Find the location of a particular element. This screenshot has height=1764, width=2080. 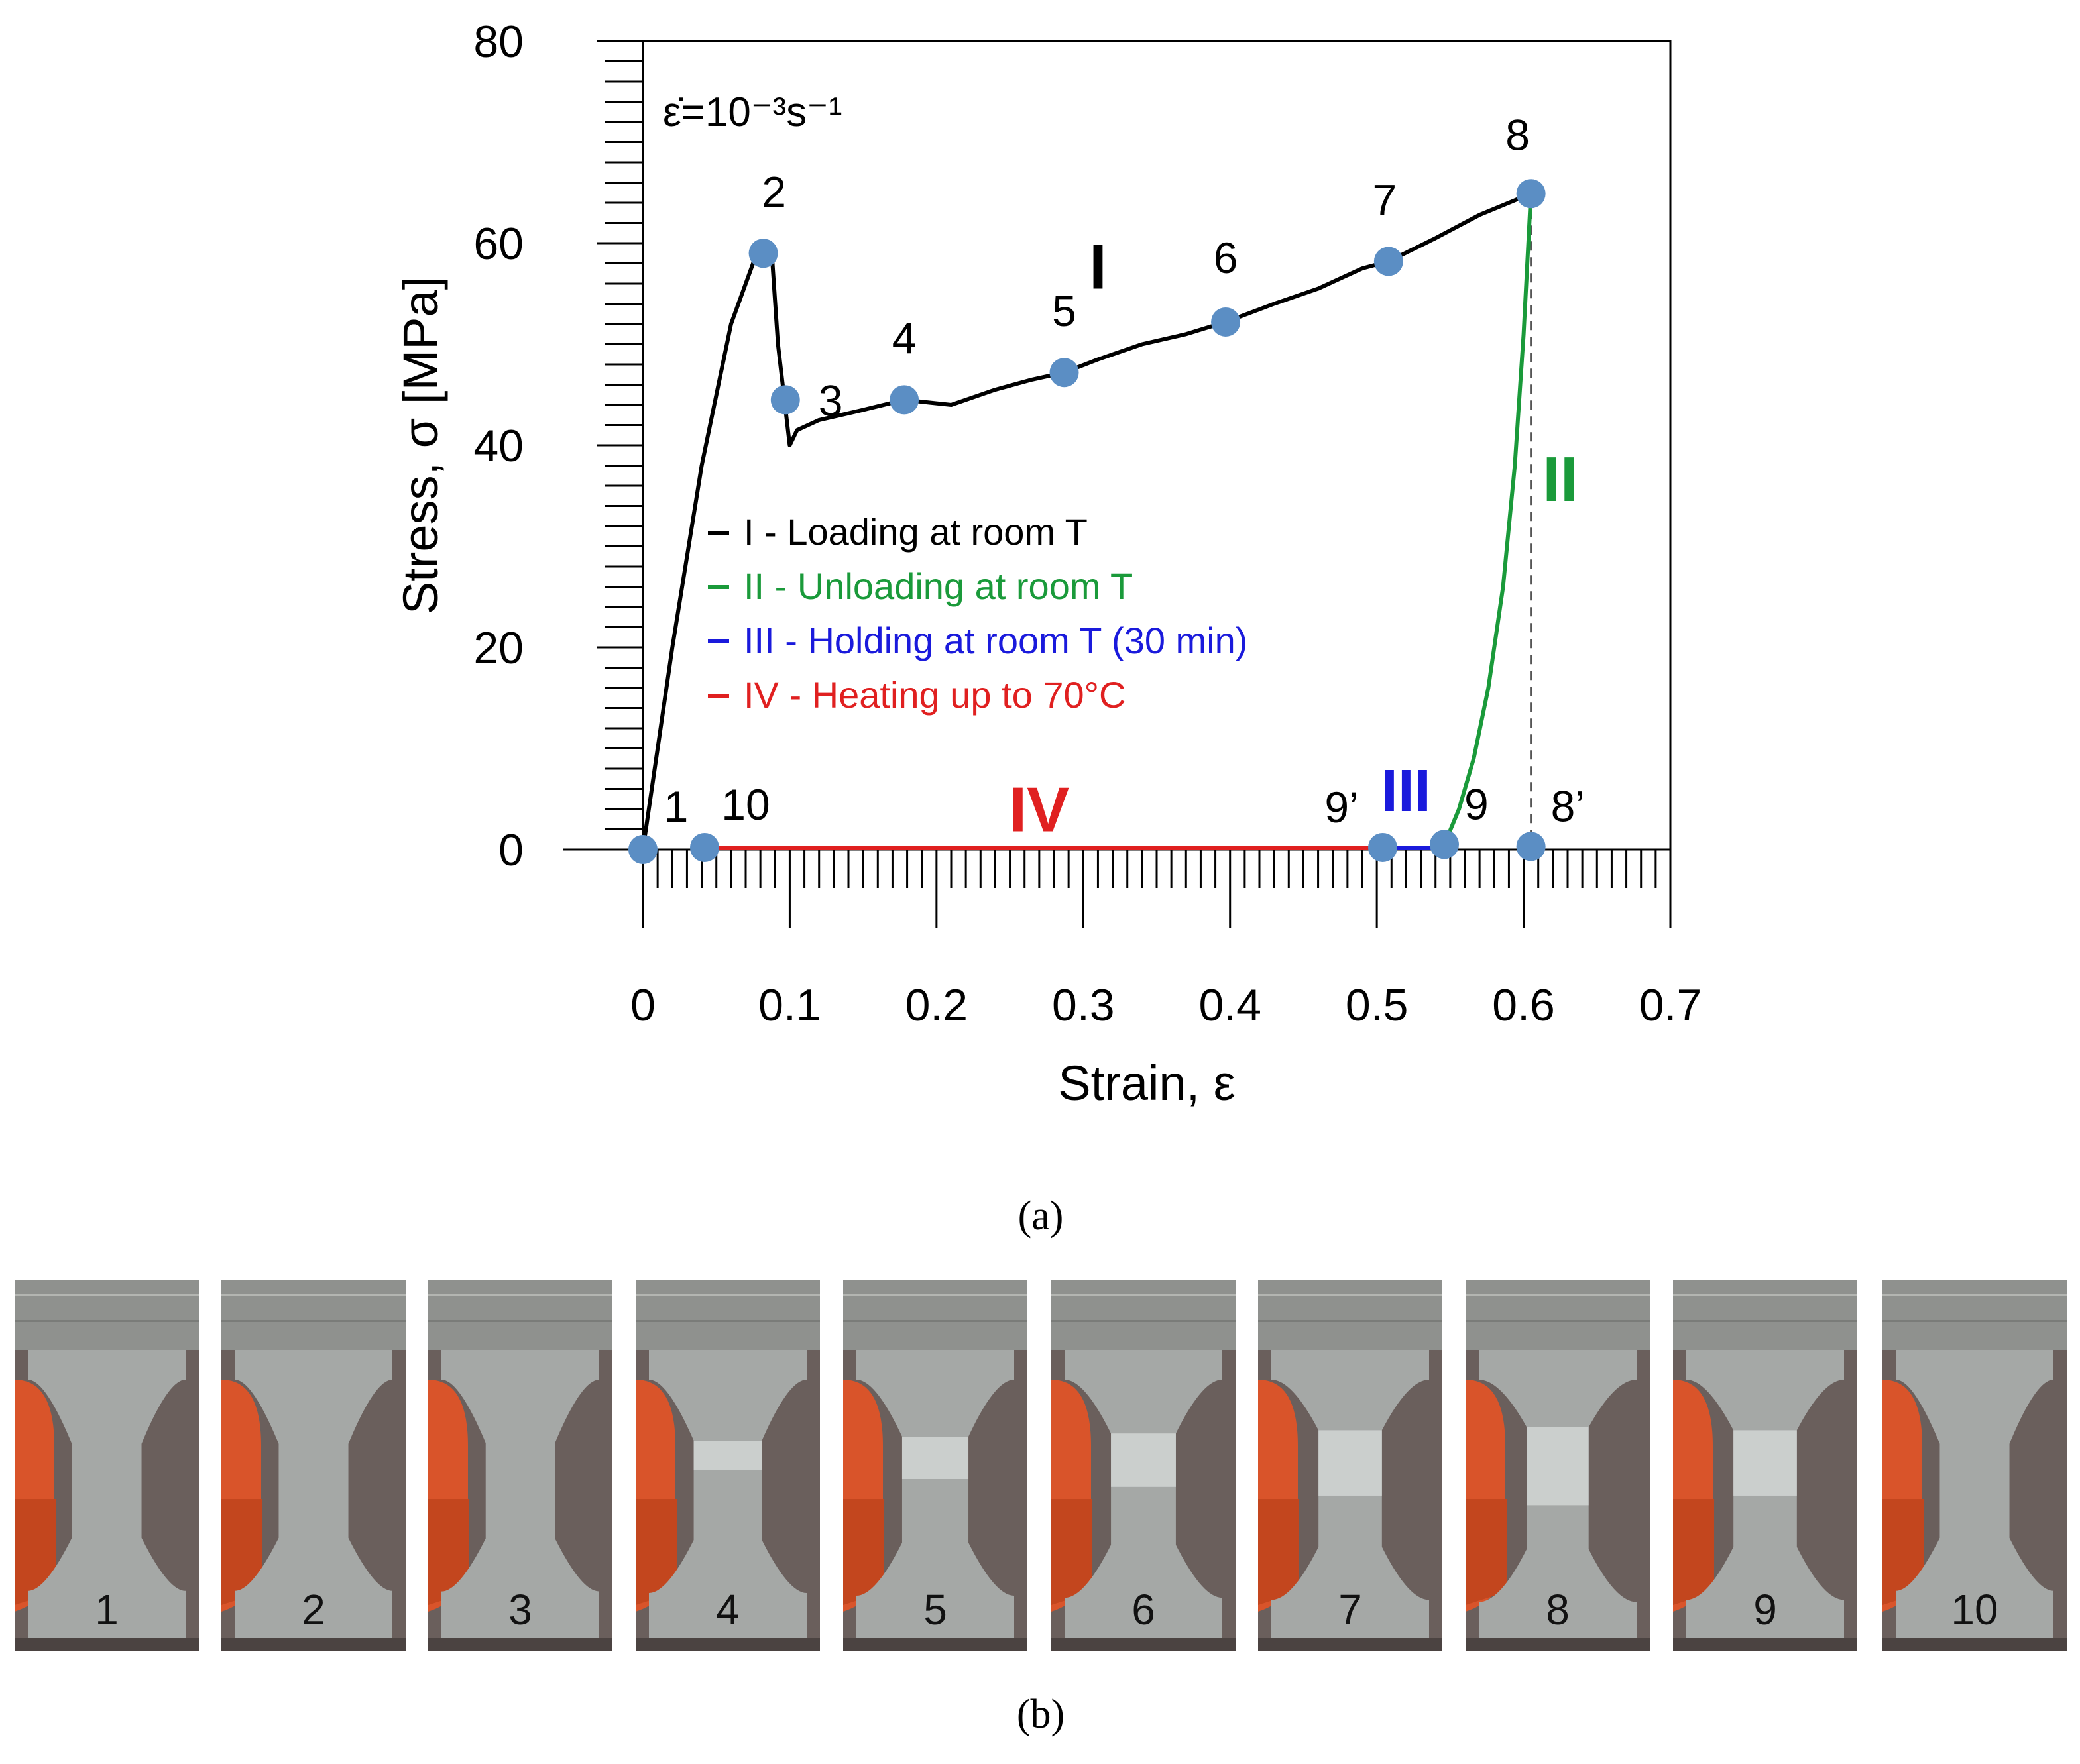

point-label: 5 is located at coordinates (1064, 310).